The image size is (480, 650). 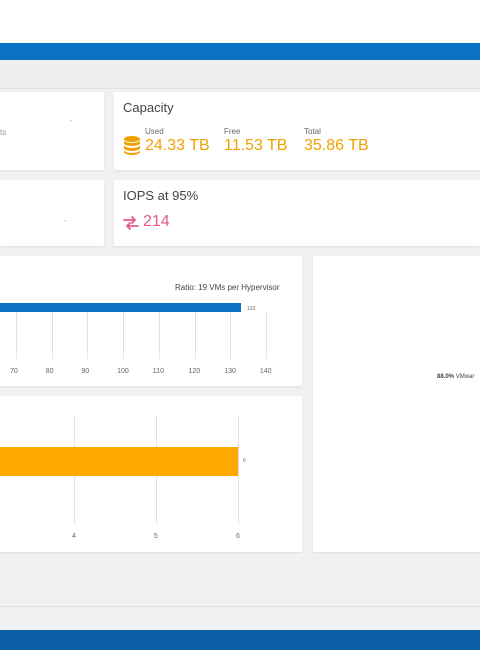 I want to click on footer-bar, so click(x=240, y=640).